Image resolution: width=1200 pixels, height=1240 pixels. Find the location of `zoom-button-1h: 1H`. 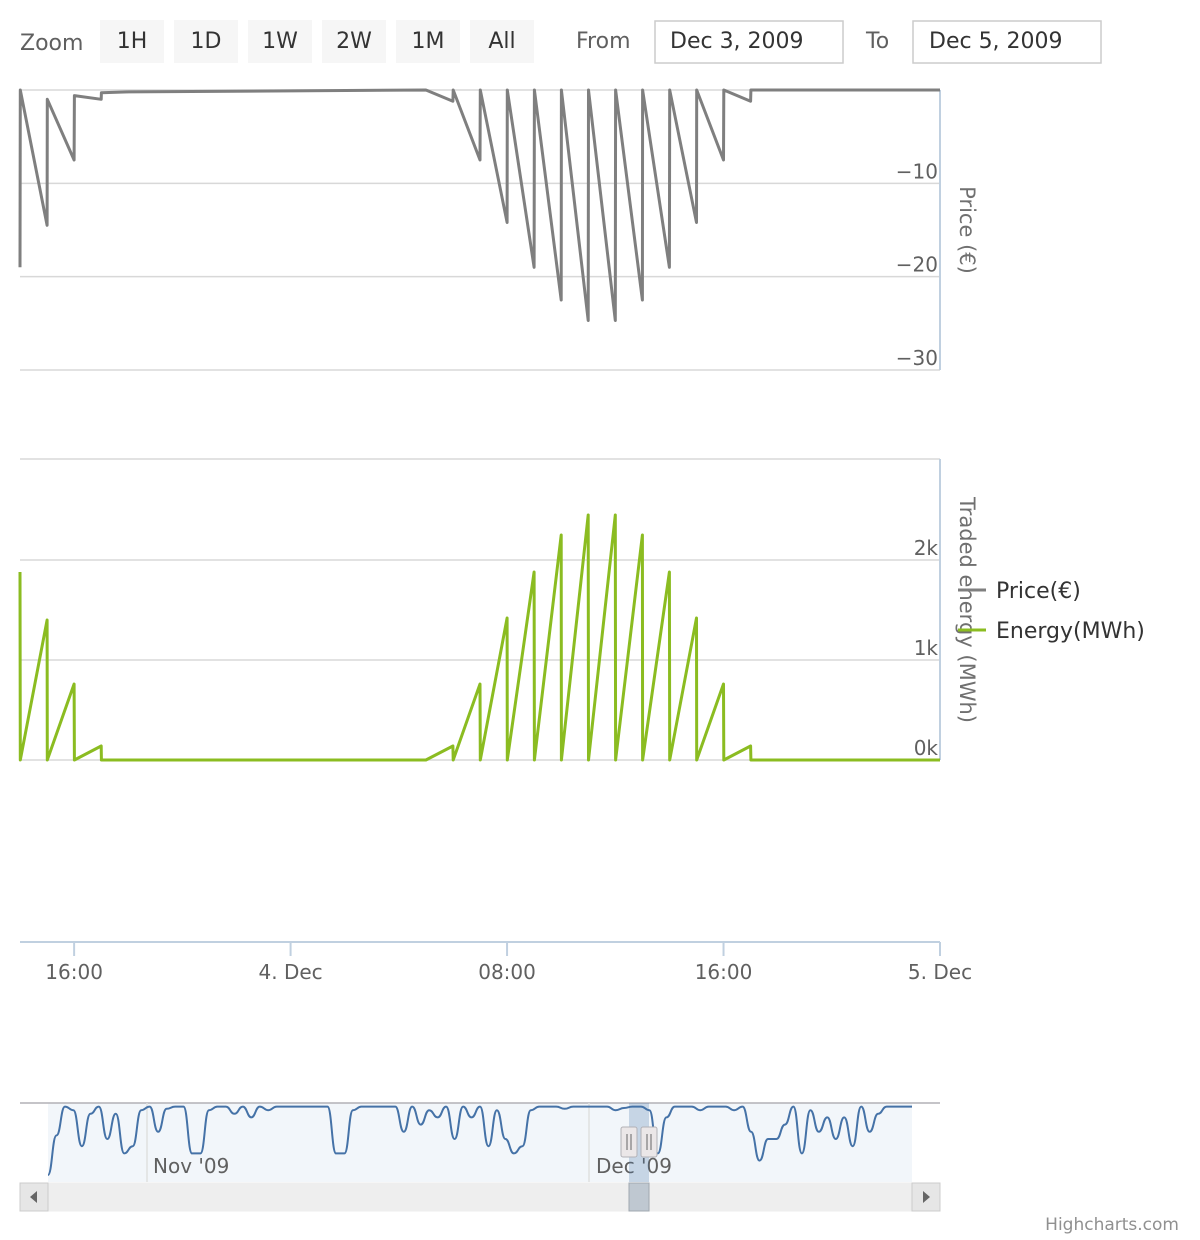

zoom-button-1h: 1H is located at coordinates (132, 41).